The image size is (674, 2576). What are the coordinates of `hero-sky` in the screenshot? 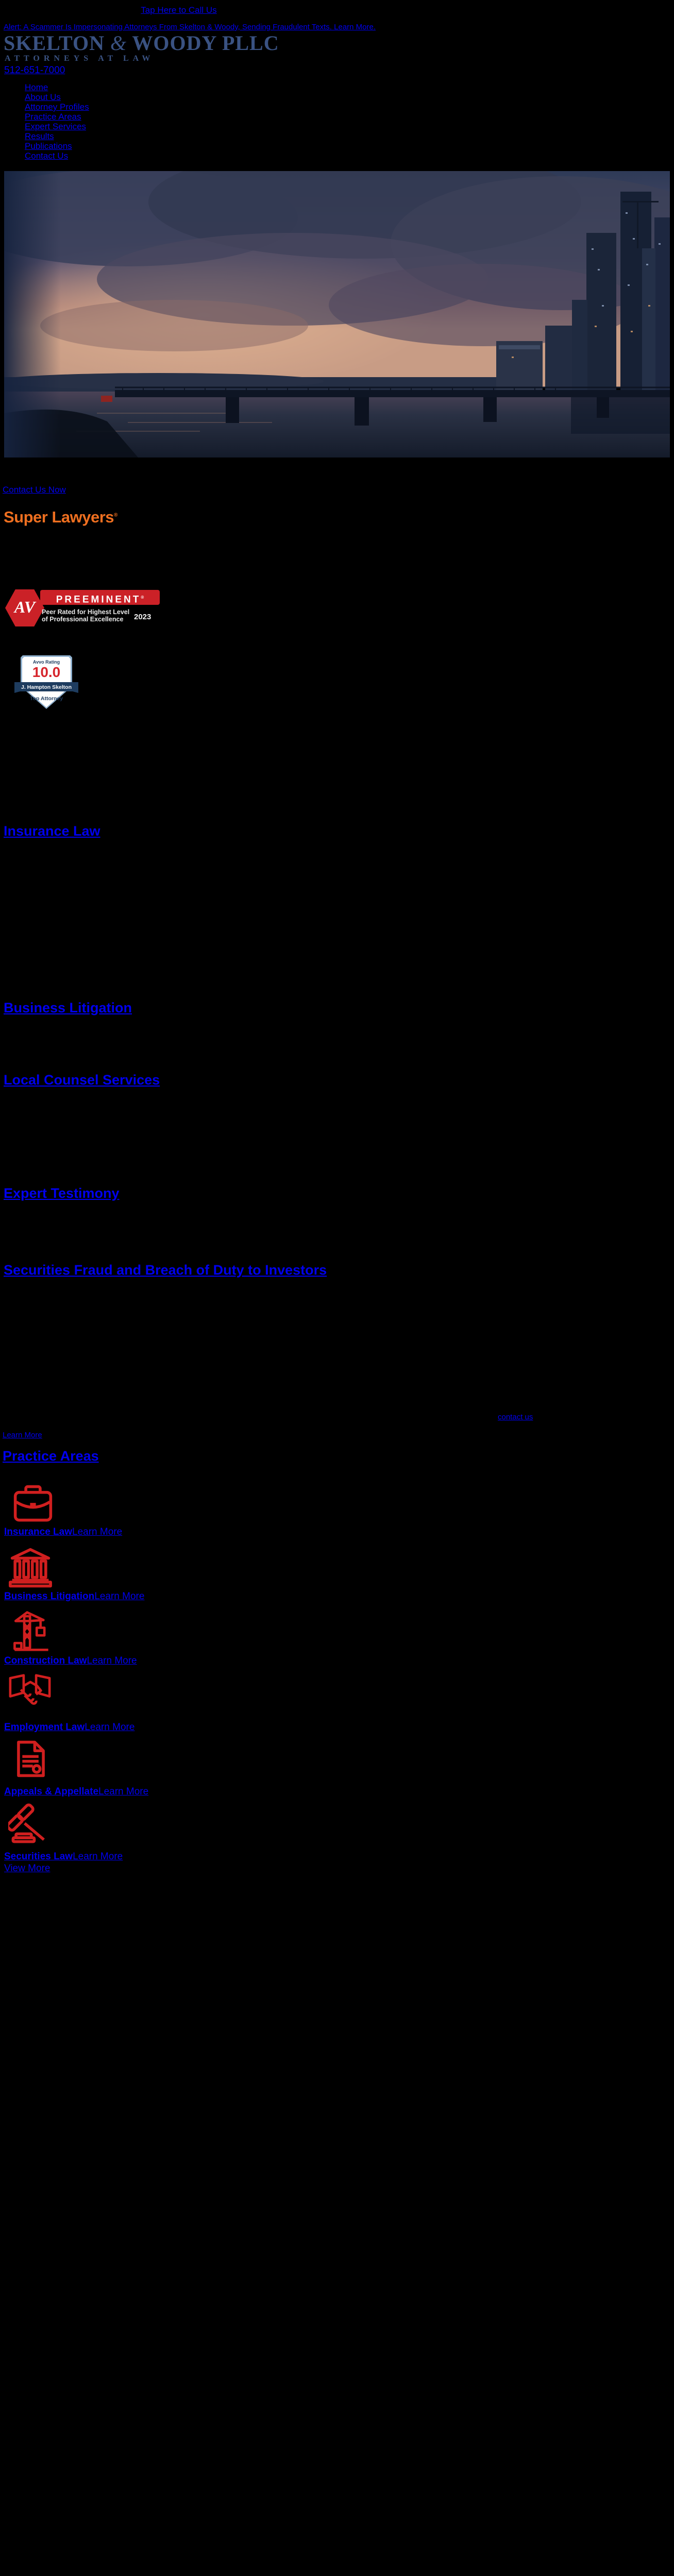 It's located at (337, 279).